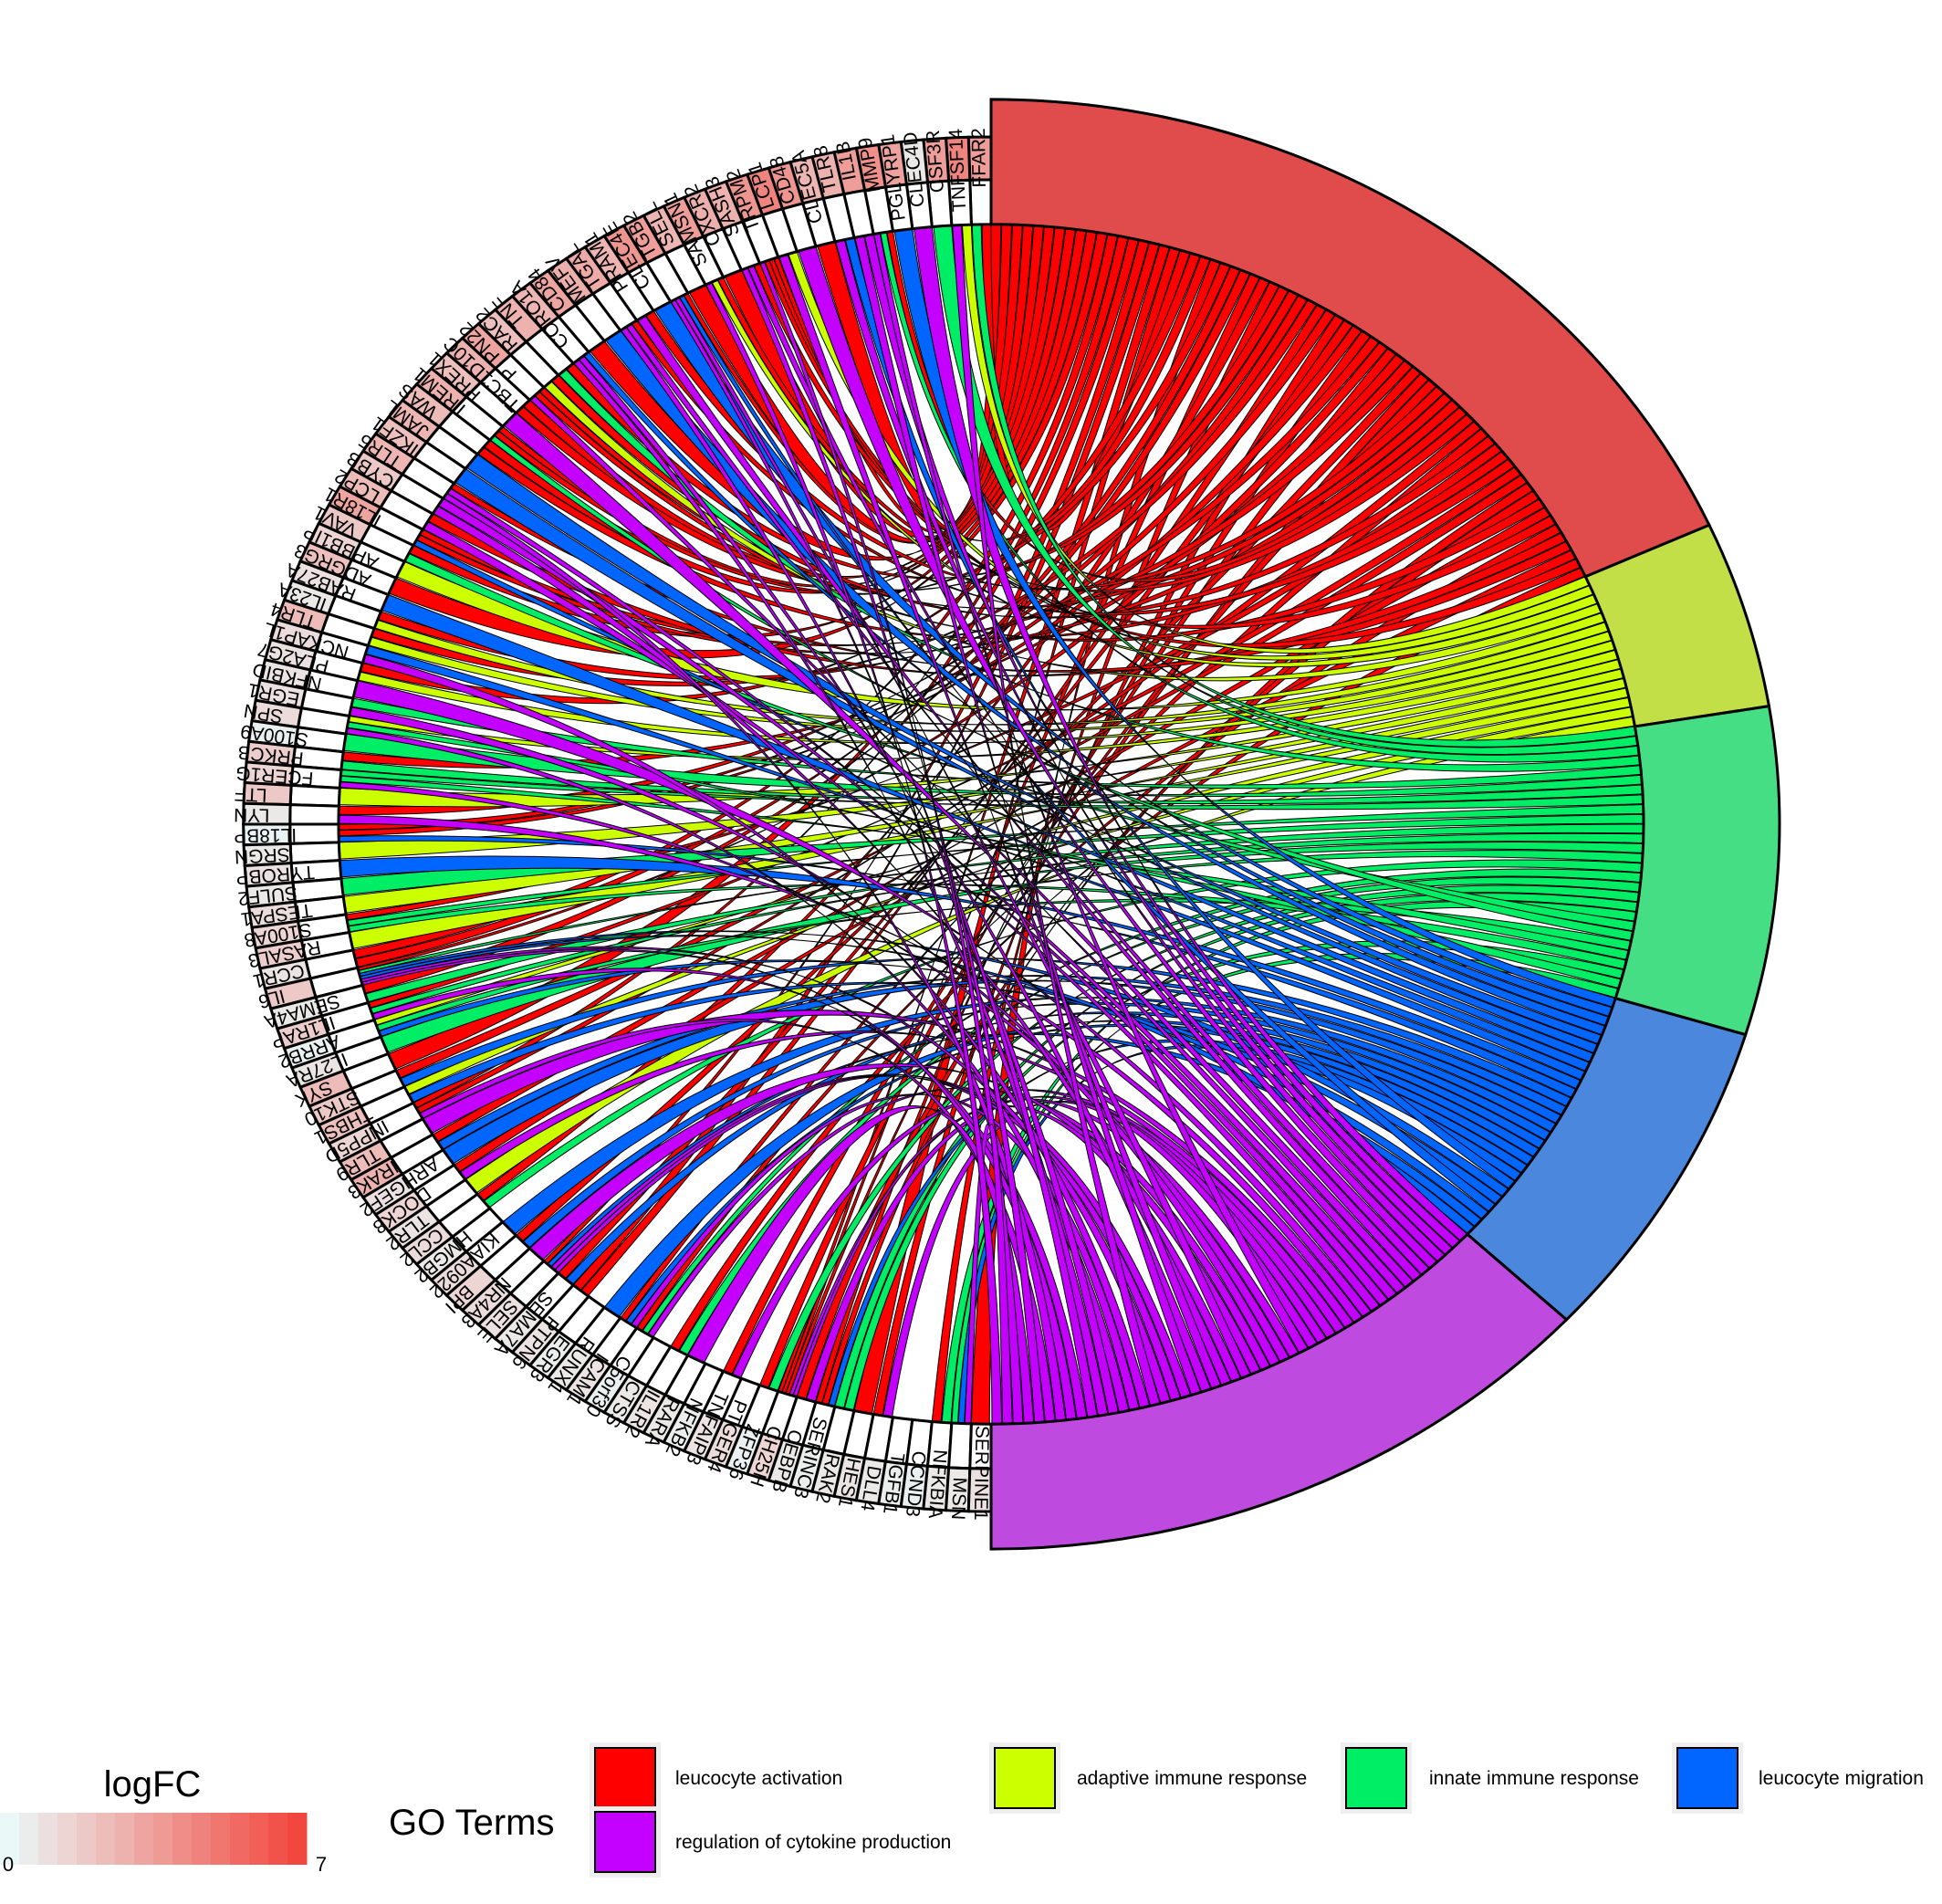  What do you see at coordinates (1534, 1779) in the screenshot?
I see `legend-label: innate immune response` at bounding box center [1534, 1779].